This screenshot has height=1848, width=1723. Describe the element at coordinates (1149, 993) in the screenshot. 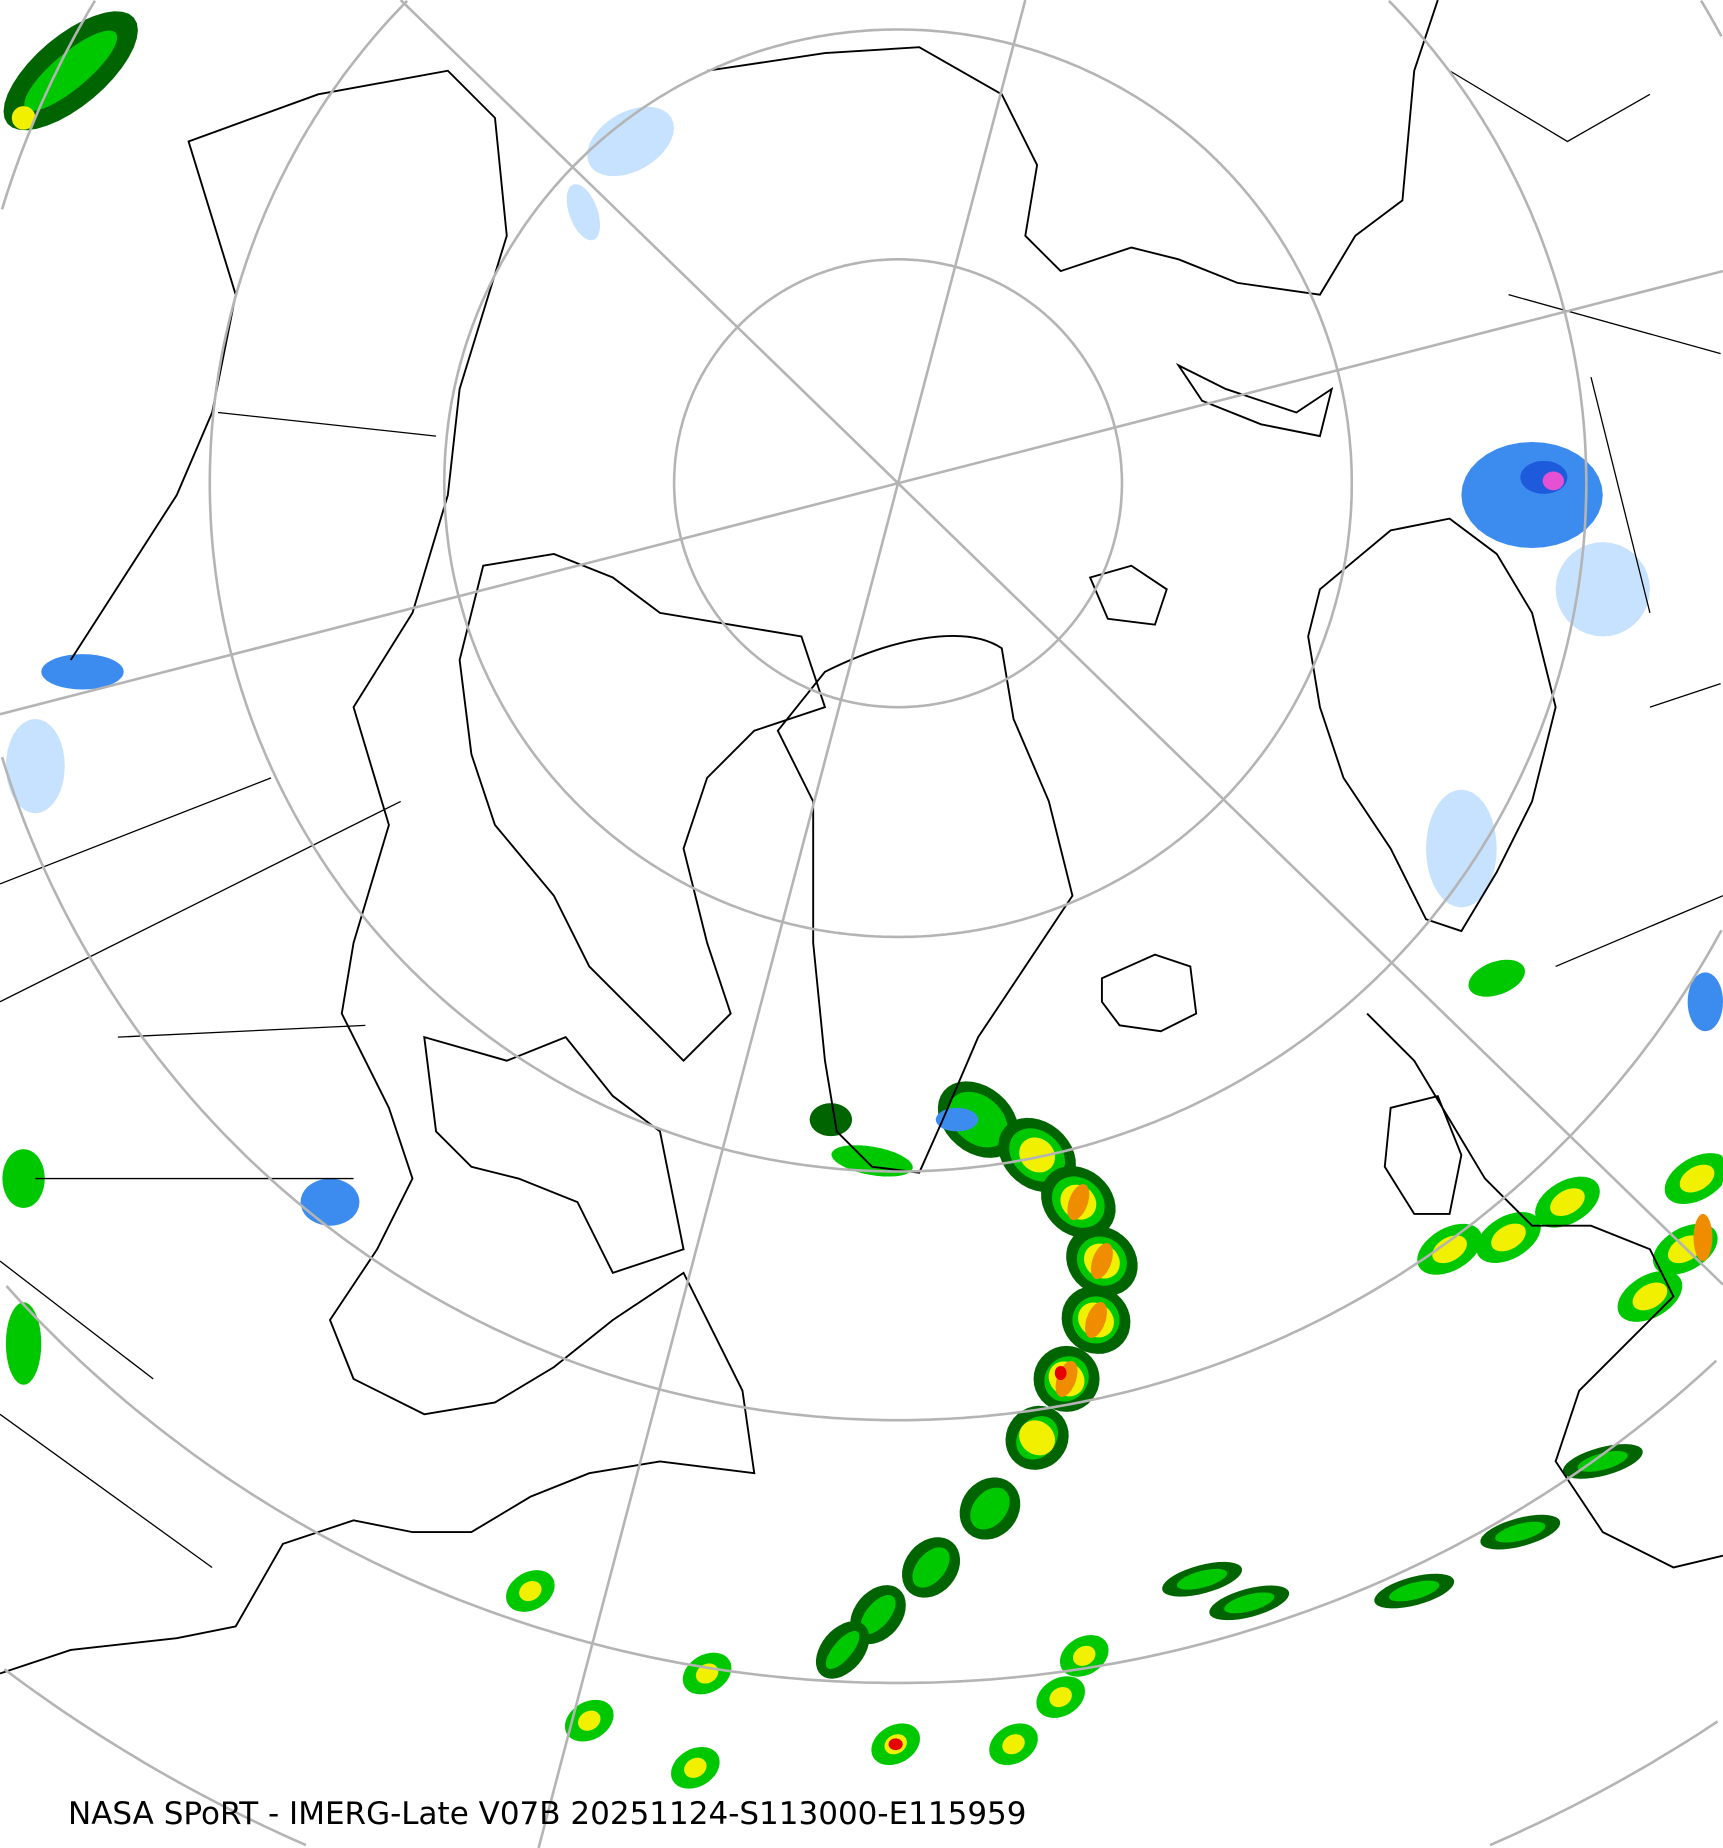

I see `iceland-coast` at that location.